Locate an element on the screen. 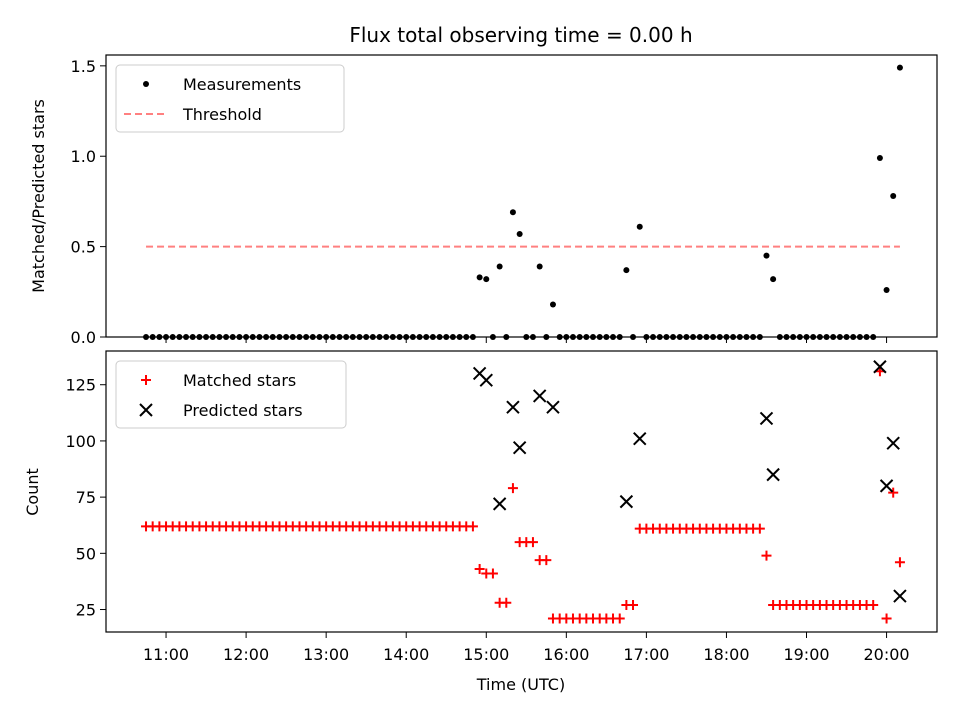 The height and width of the screenshot is (720, 960). bottom-y-tick-label: 50 is located at coordinates (86, 553).